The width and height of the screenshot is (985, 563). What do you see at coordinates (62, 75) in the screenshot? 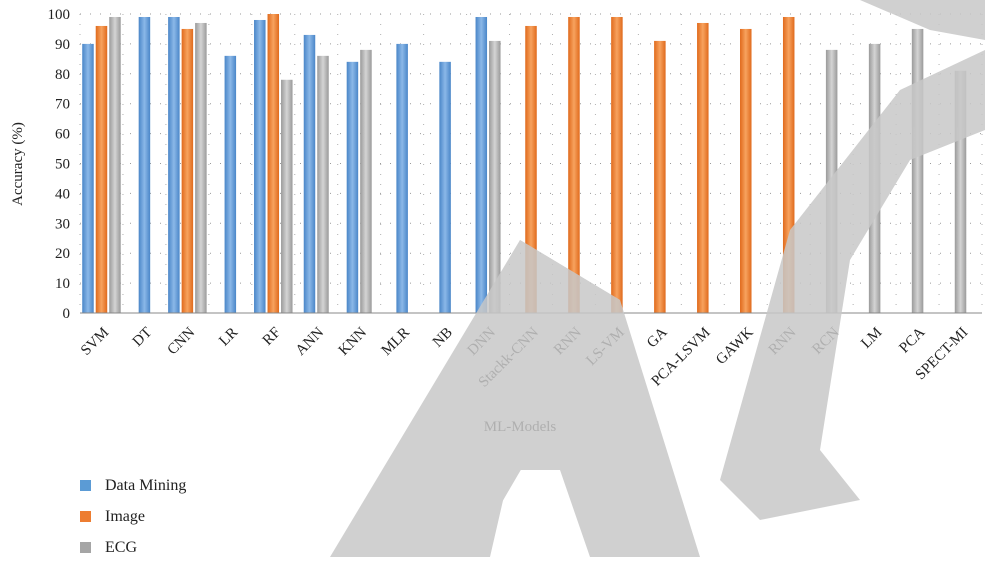
I see `y-tick-label: 80` at bounding box center [62, 75].